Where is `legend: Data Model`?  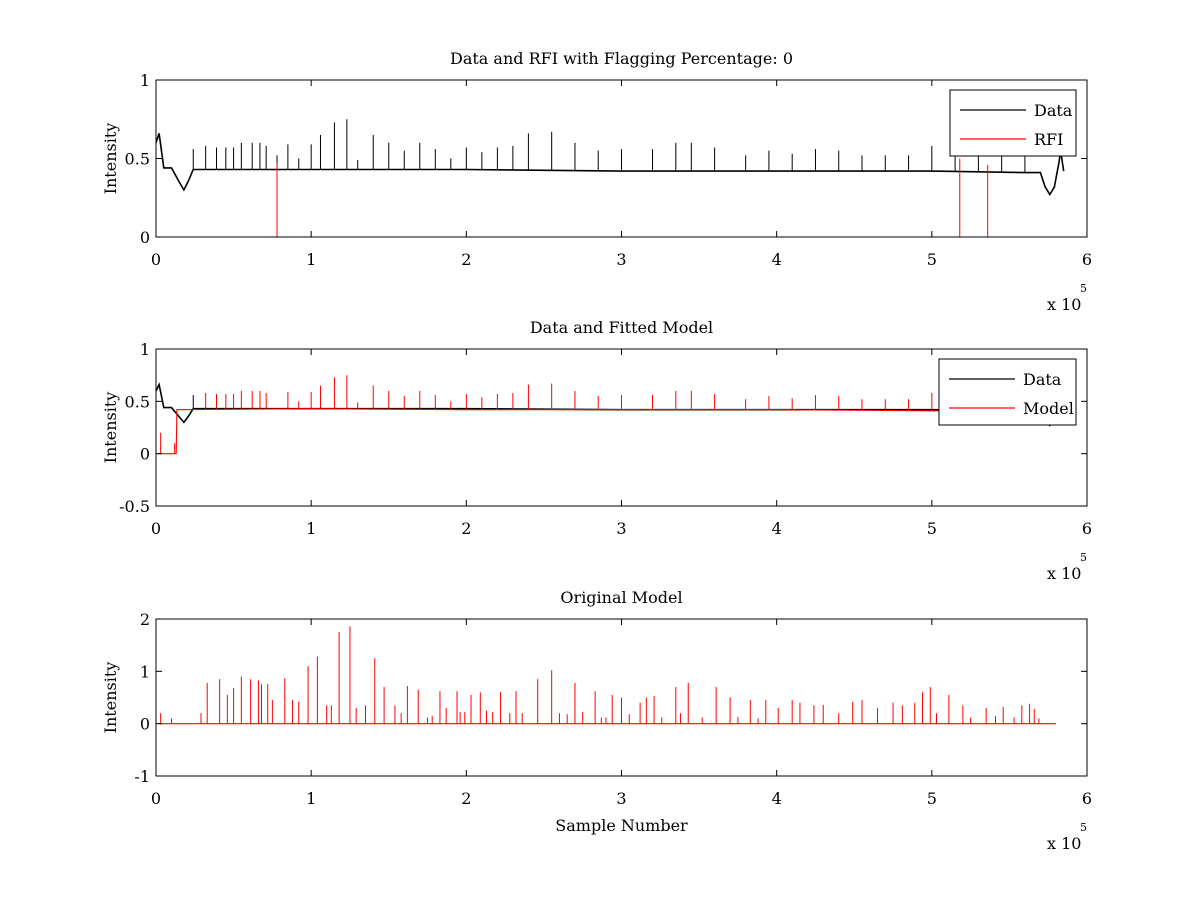 legend: Data Model is located at coordinates (1007, 392).